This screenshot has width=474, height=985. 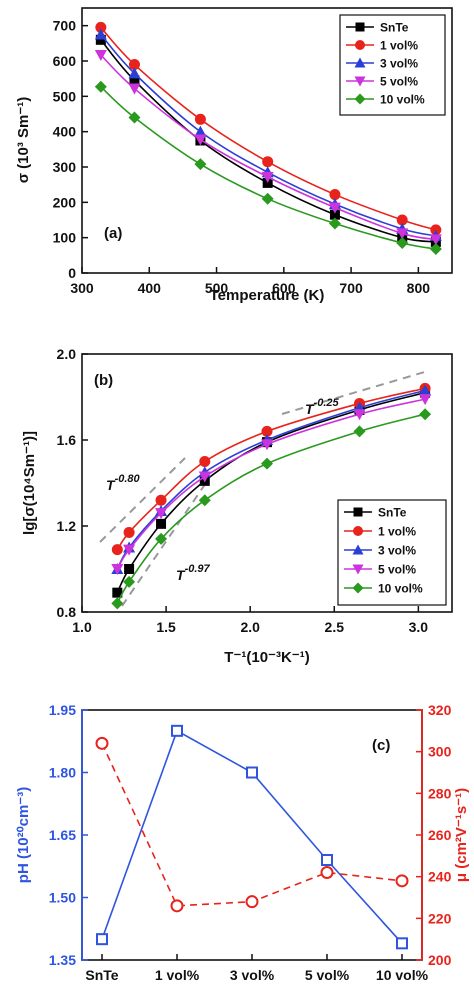 What do you see at coordinates (402, 100) in the screenshot?
I see `legend-label: 10 vol%` at bounding box center [402, 100].